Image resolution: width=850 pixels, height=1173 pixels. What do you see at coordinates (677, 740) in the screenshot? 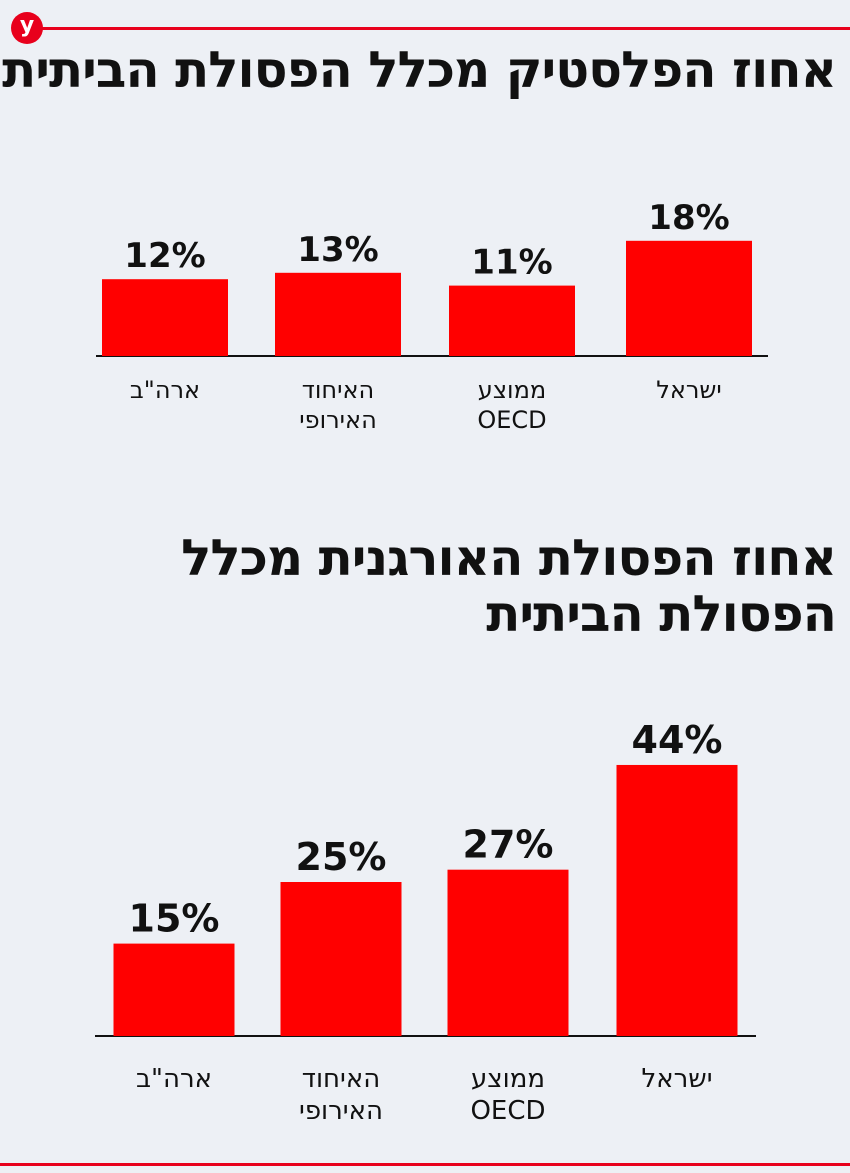
I see `value-label-4: 44%` at bounding box center [677, 740].